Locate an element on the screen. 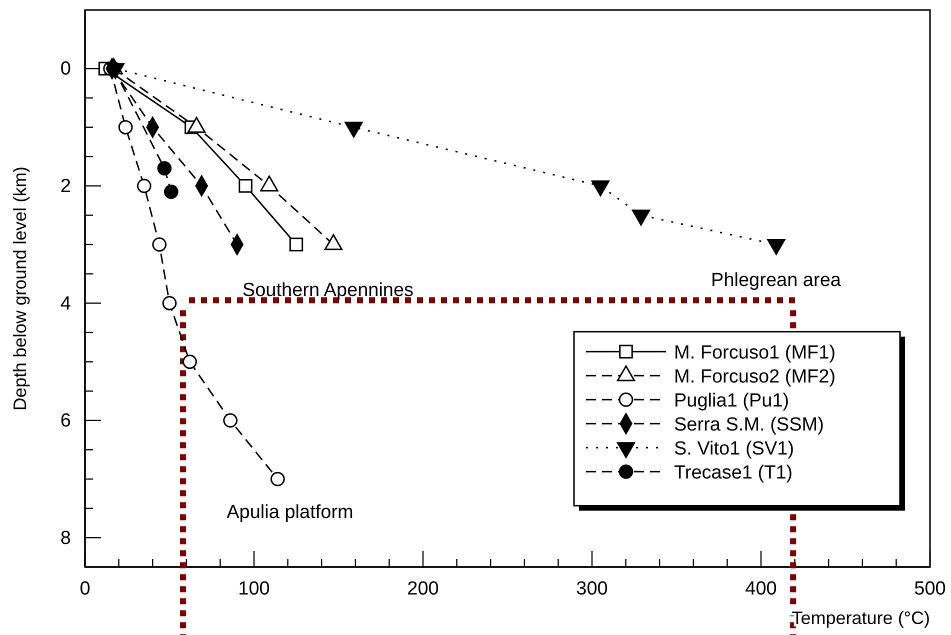  legend-label: Trecase1 (T1) is located at coordinates (733, 473).